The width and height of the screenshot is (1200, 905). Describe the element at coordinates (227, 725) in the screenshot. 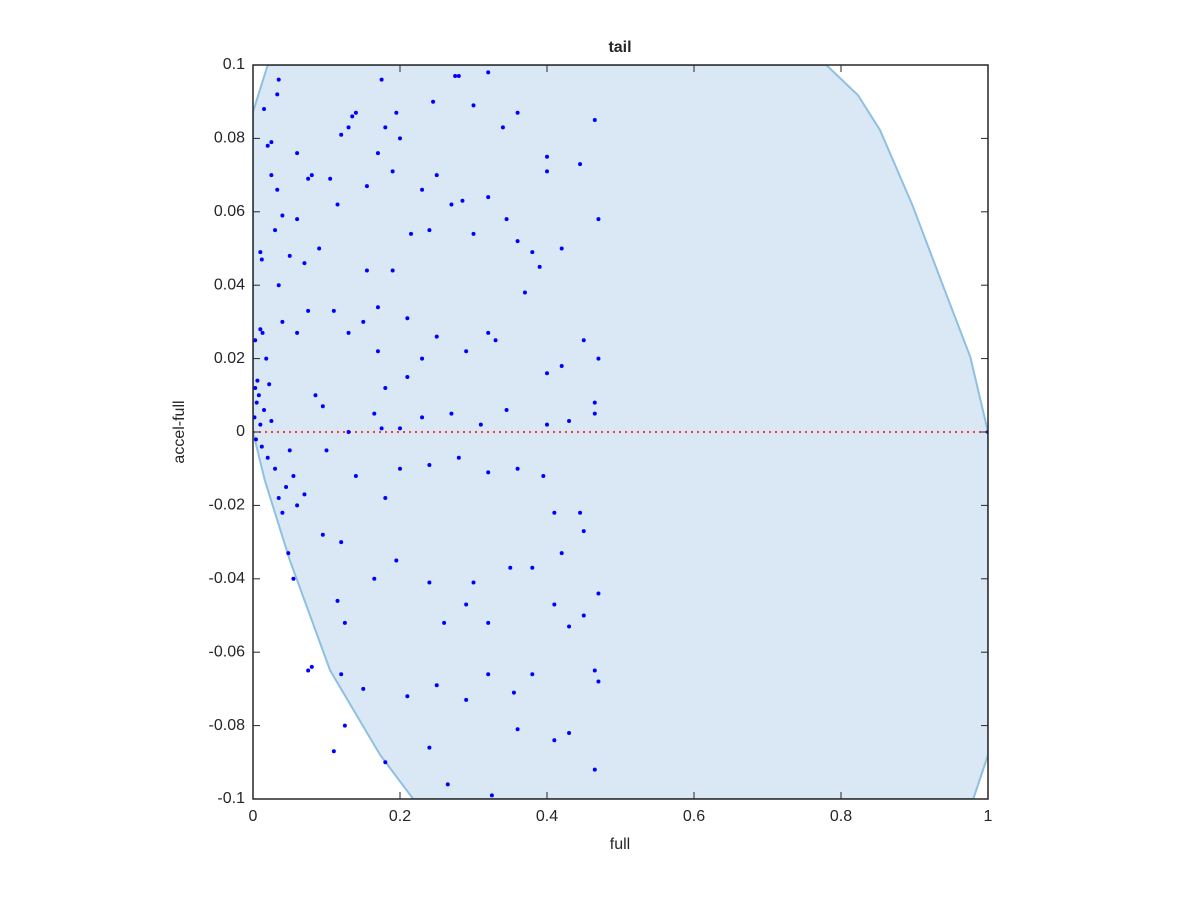

I see `y-tick-label: -0.08` at that location.